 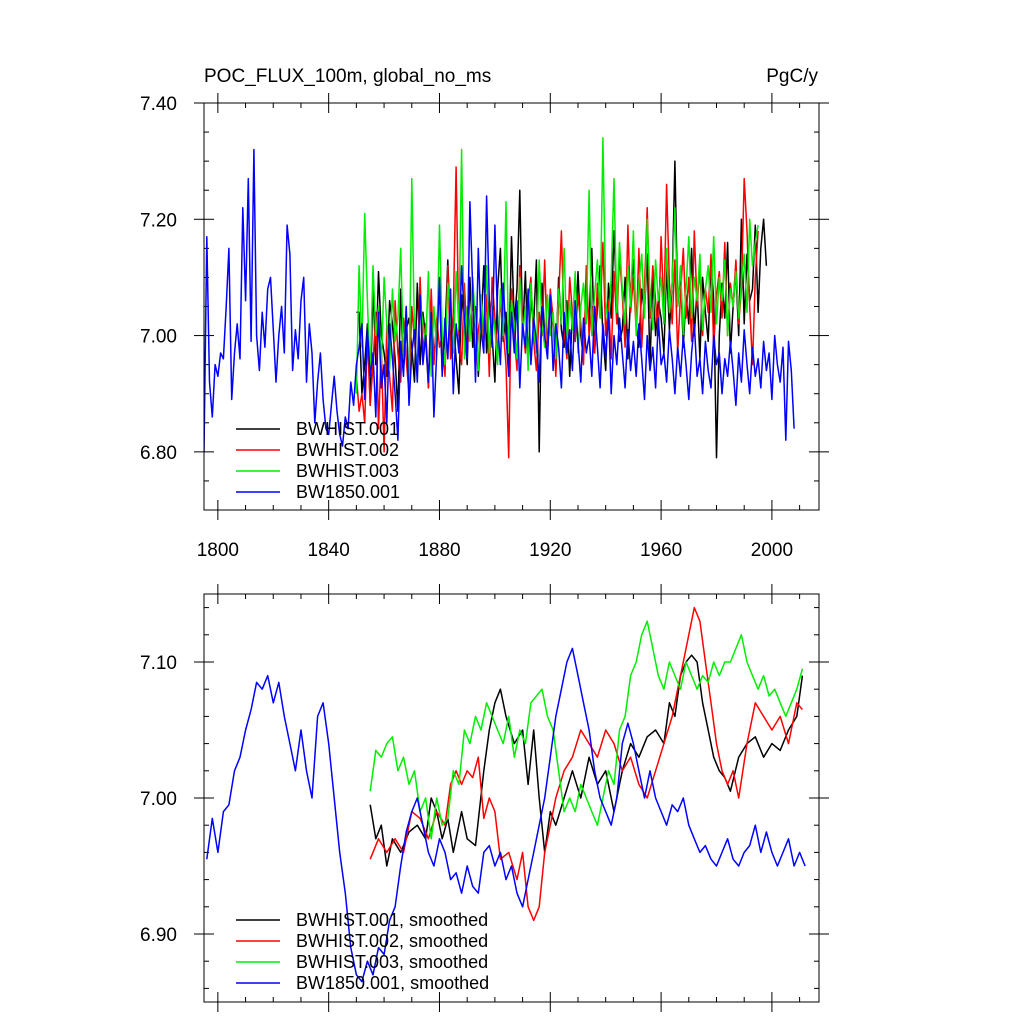 What do you see at coordinates (218, 550) in the screenshot?
I see `top-xtick-label: 1800` at bounding box center [218, 550].